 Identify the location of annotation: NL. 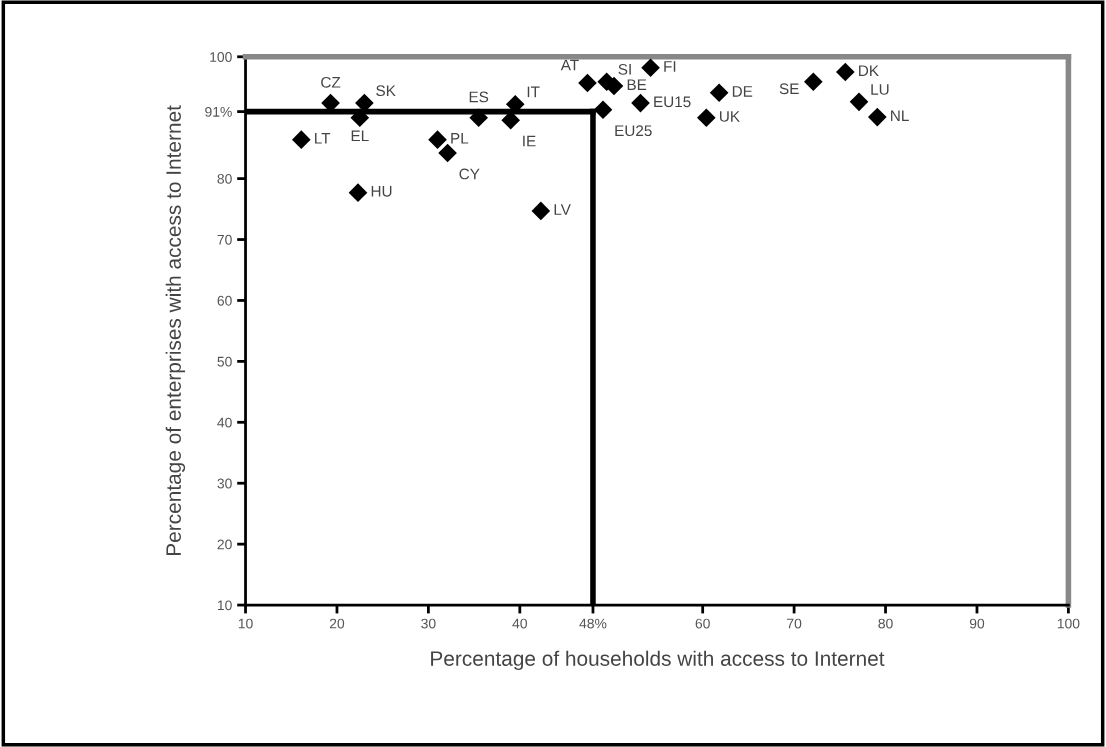
(900, 116).